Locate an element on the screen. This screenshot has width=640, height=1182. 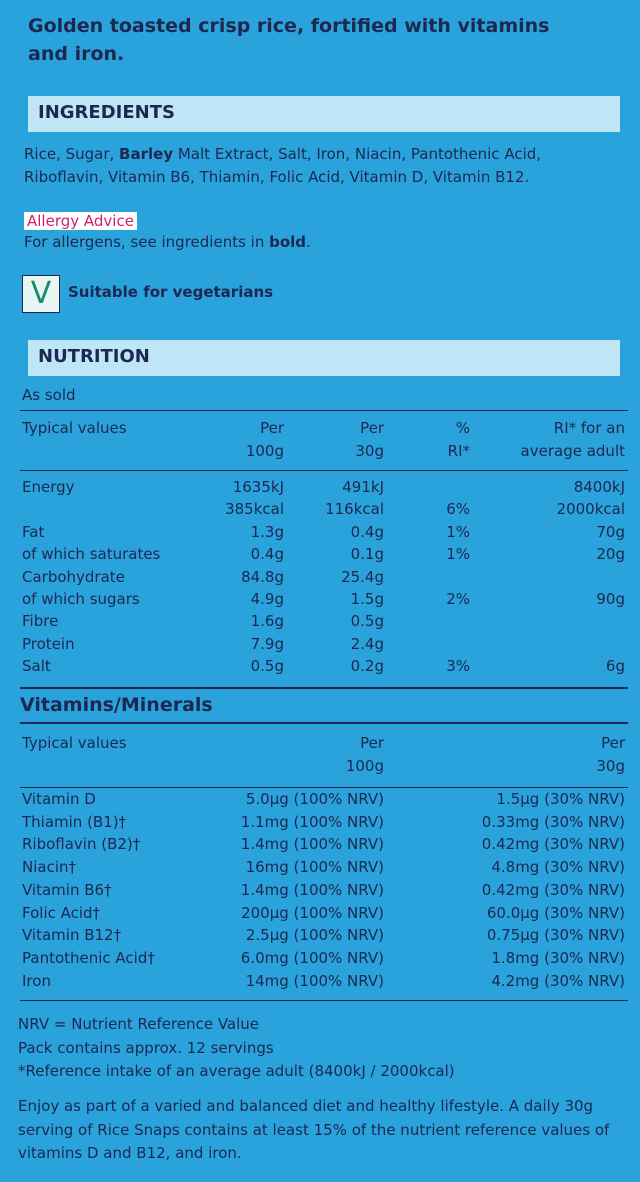
row-label: Thiamin (B1)† is located at coordinates (74, 821).